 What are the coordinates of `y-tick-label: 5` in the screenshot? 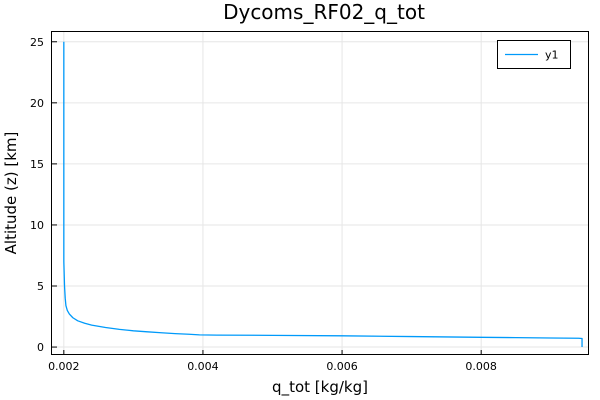 It's located at (40, 286).